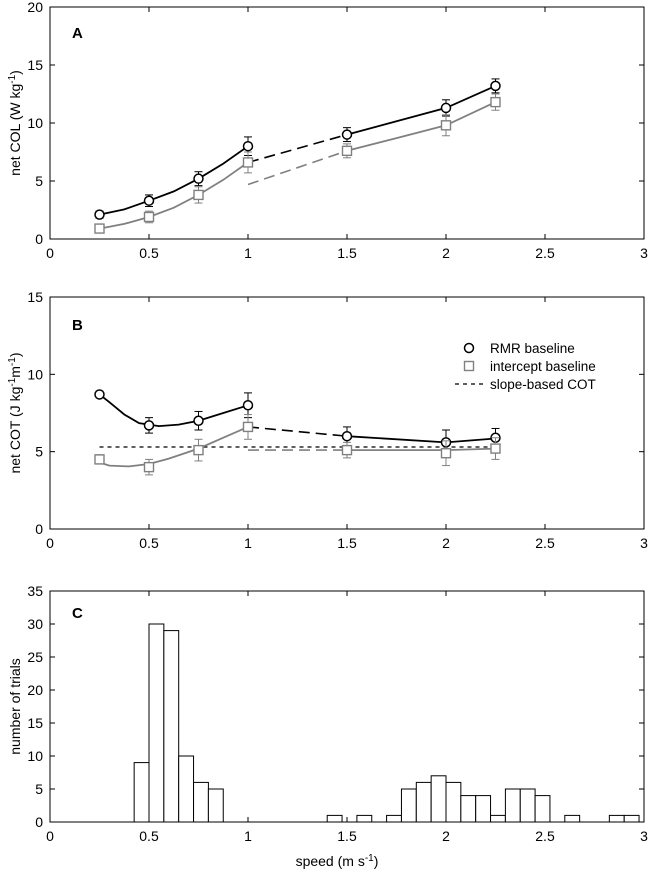  Describe the element at coordinates (35, 591) in the screenshot. I see `y-tick-label: 35` at that location.